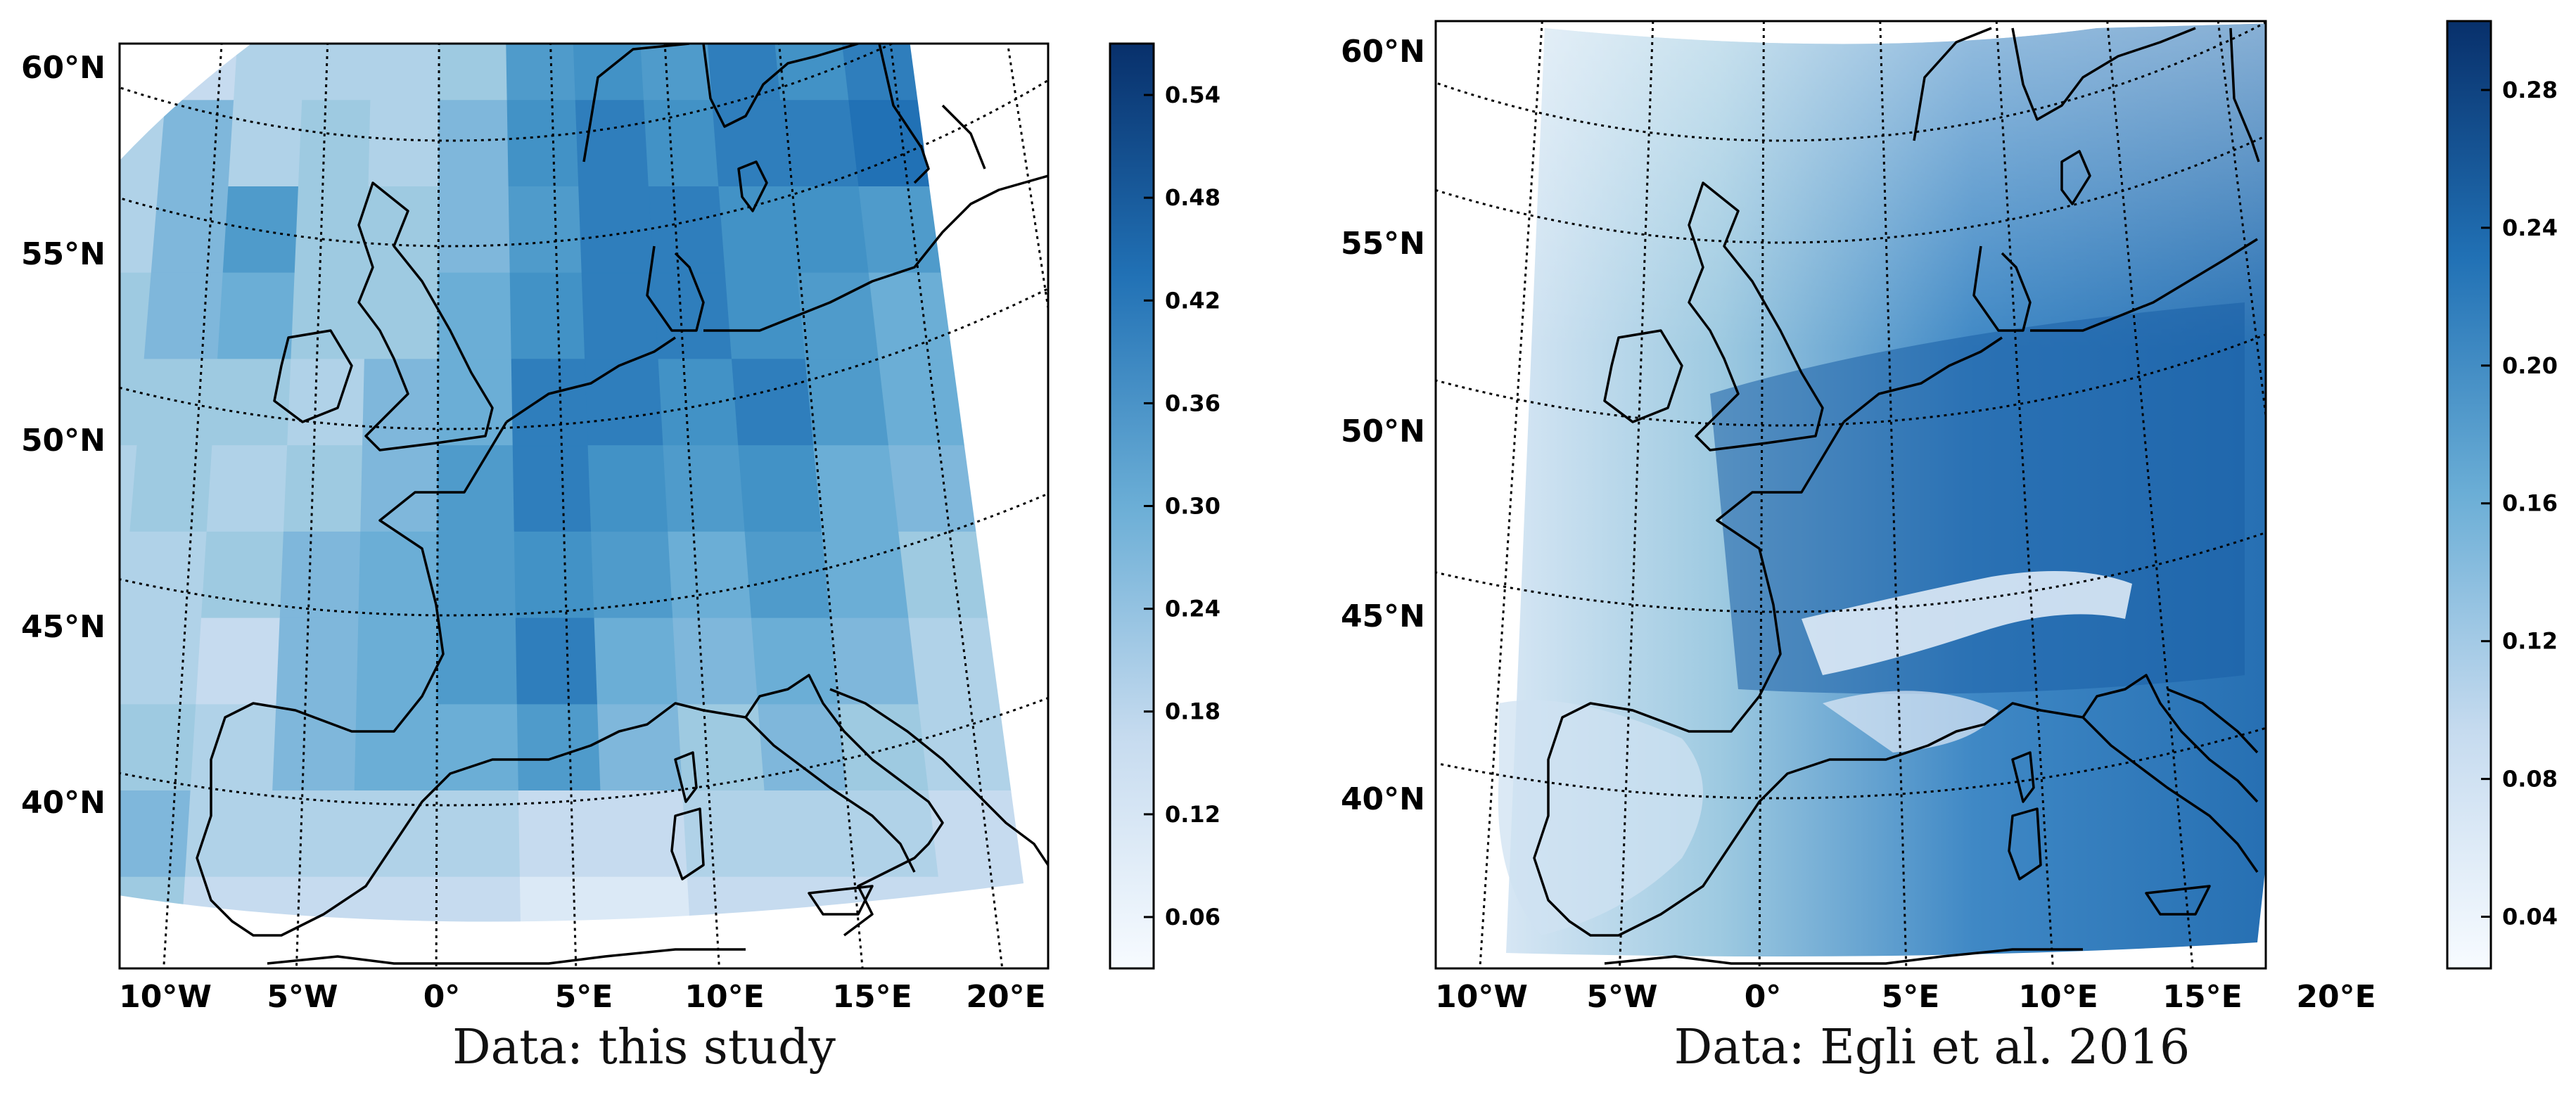 This screenshot has width=2576, height=1095. Describe the element at coordinates (1192, 403) in the screenshot. I see `colorbar-tick-label: 0.36` at that location.